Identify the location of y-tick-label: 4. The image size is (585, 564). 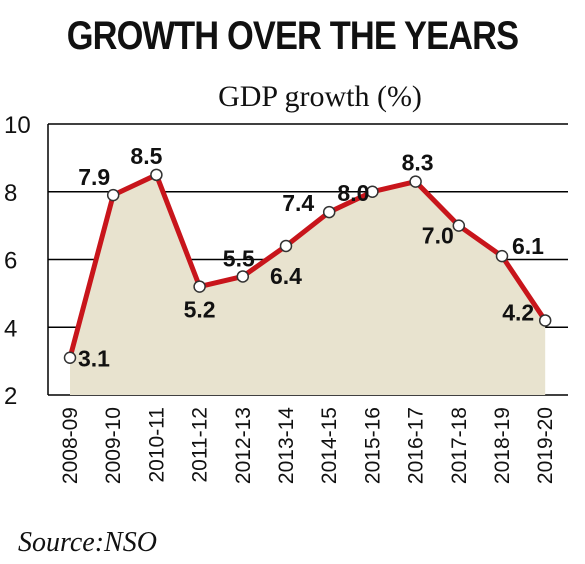
(10, 328).